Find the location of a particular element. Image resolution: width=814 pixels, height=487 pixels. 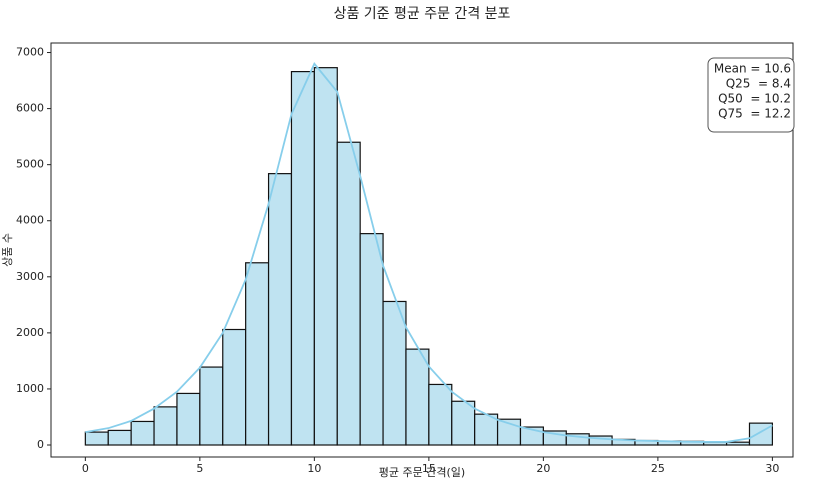

stats-text: Mean = 10.6 is located at coordinates (752, 69).